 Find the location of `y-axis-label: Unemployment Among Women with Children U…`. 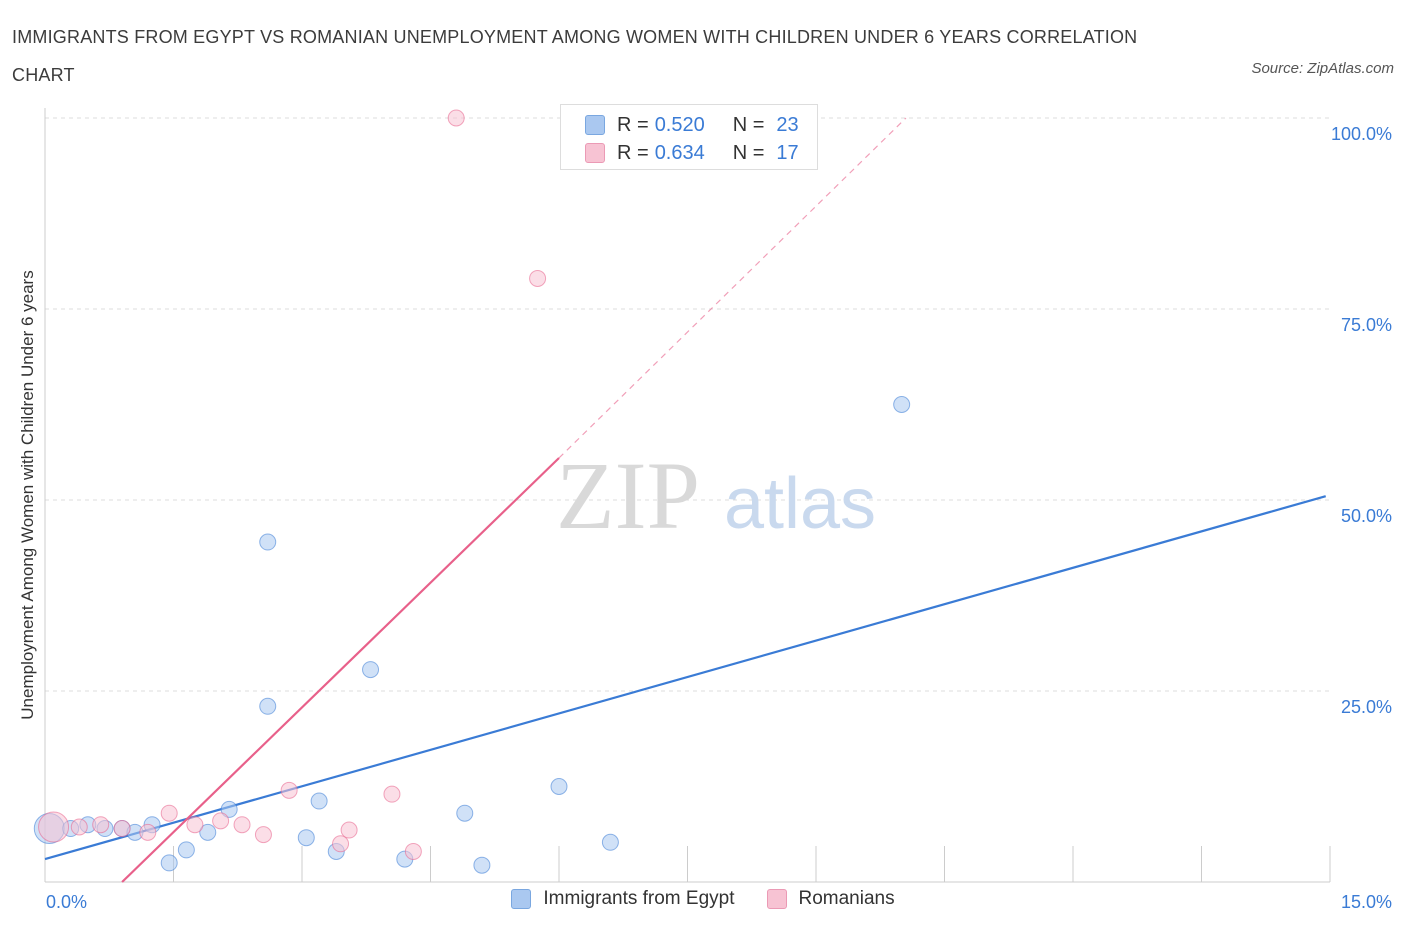

y-axis-label: Unemployment Among Women with Children U… is located at coordinates (27, 495).